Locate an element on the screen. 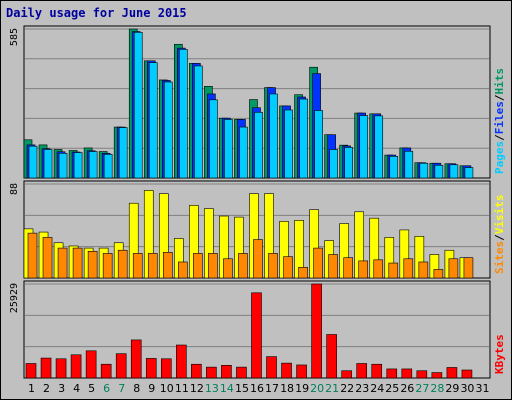  day-label-7: 7 is located at coordinates (121, 388).